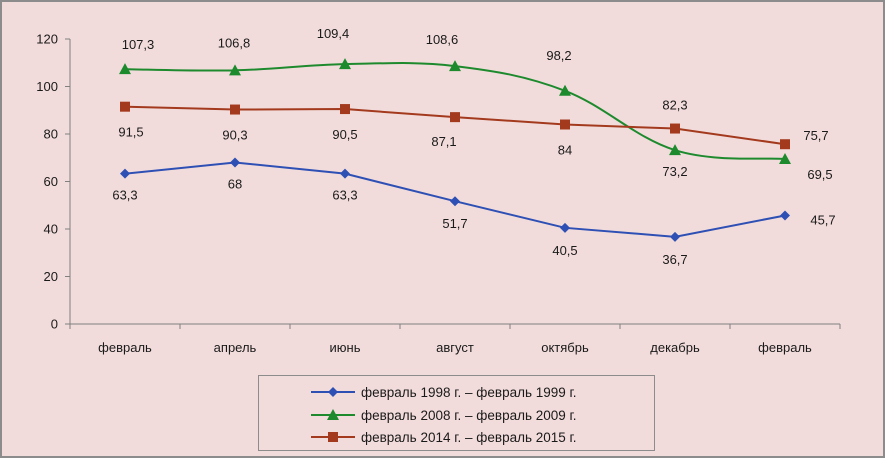  I want to click on legend-label: февраль 1998 г. – февраль 1999 г., so click(469, 392).